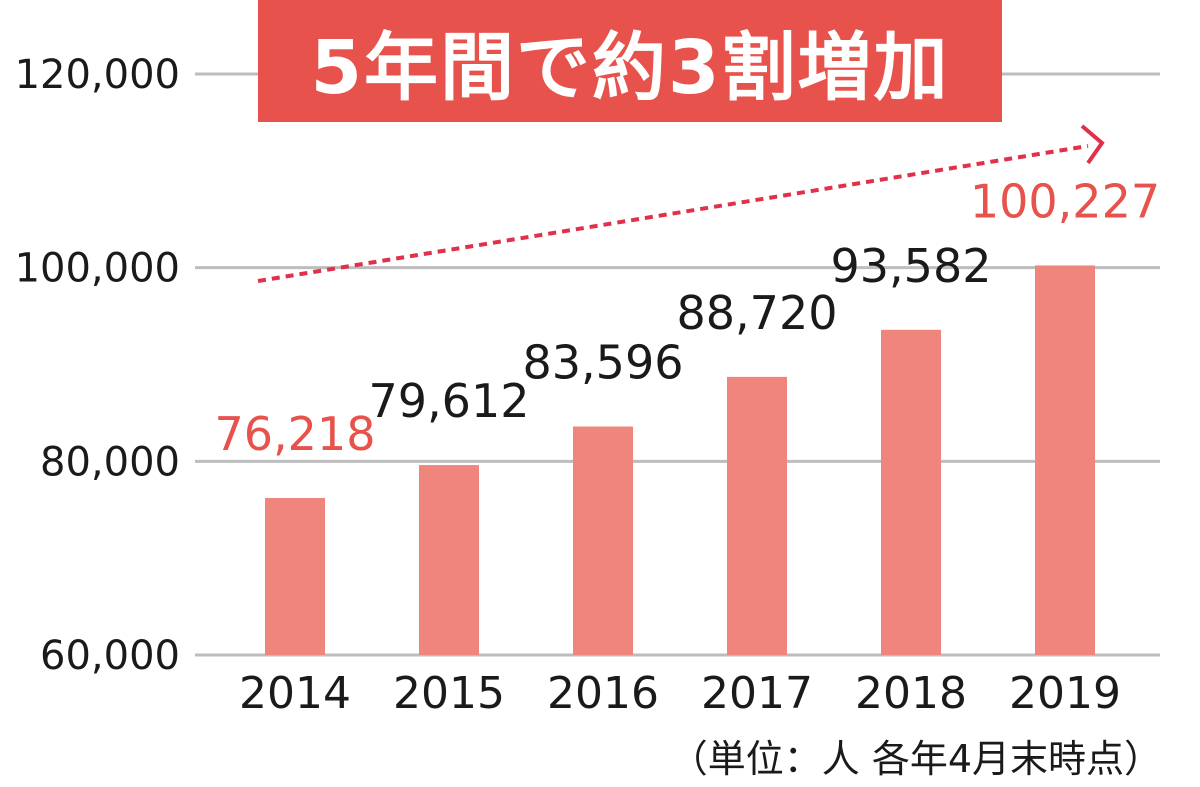 This screenshot has width=1200, height=787. I want to click on data-label: 88,720, so click(757, 313).